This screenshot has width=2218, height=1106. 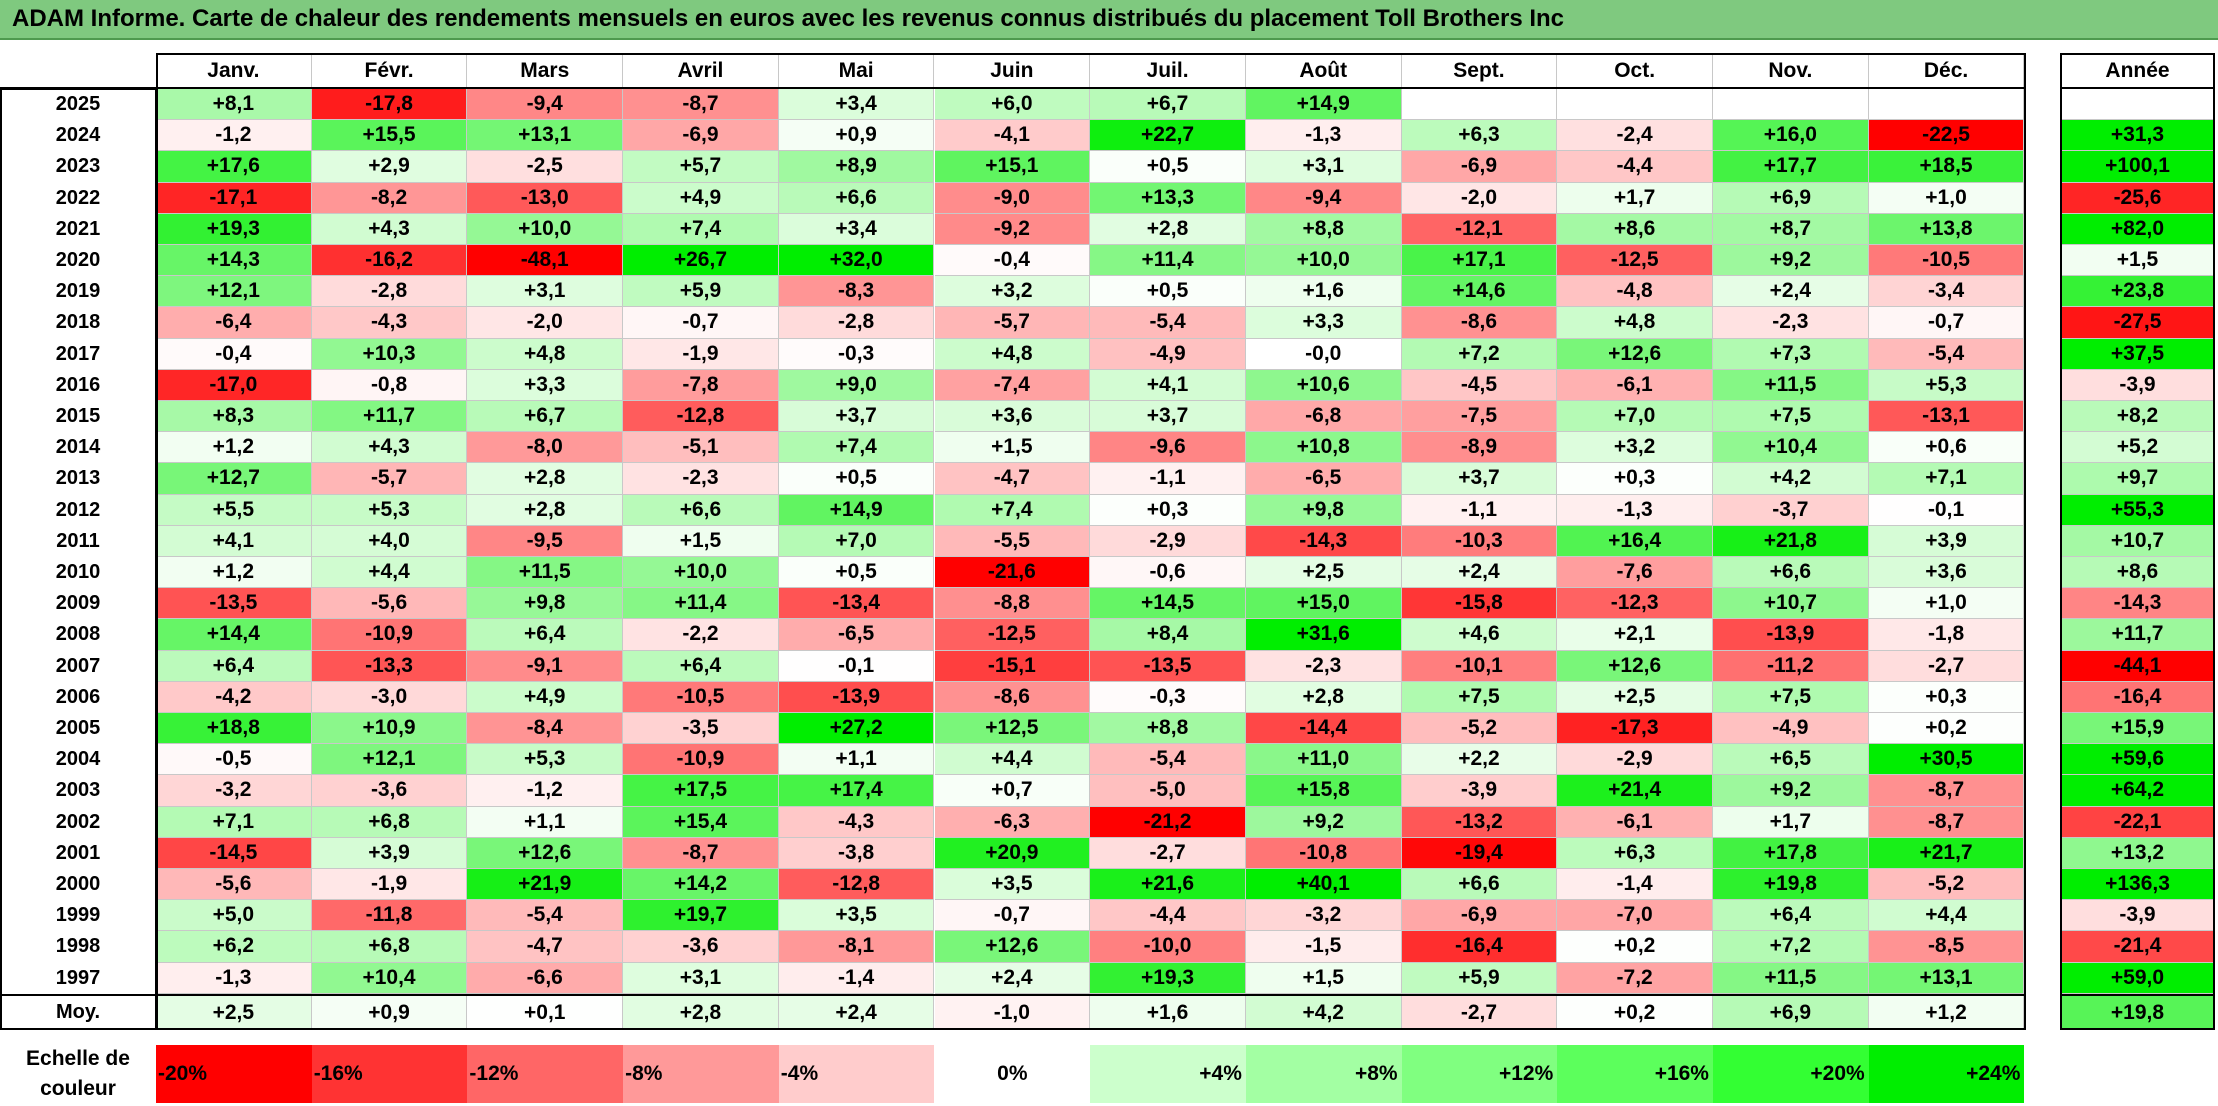 What do you see at coordinates (1635, 167) in the screenshot?
I see `heatmap-cell: -4,4` at bounding box center [1635, 167].